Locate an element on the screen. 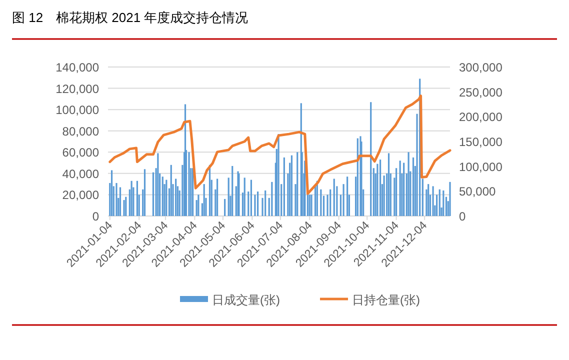 The width and height of the screenshot is (569, 360). y2-tick-label: 50,000 is located at coordinates (477, 191).